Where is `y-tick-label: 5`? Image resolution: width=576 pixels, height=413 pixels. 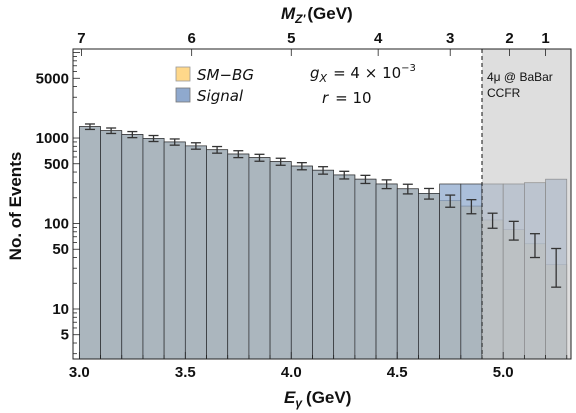 y-tick-label: 5 is located at coordinates (65, 335).